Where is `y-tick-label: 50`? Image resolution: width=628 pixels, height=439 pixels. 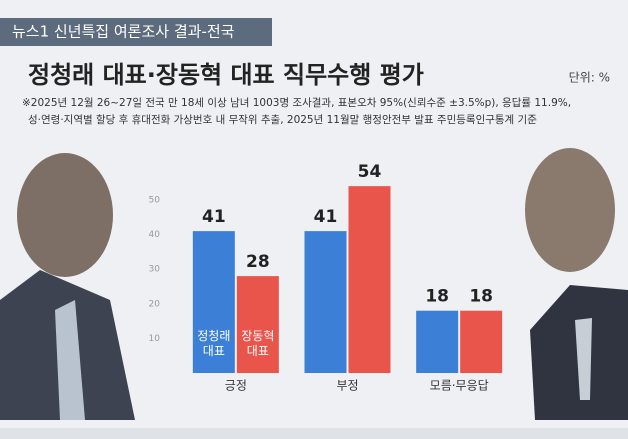
y-tick-label: 50 is located at coordinates (155, 201).